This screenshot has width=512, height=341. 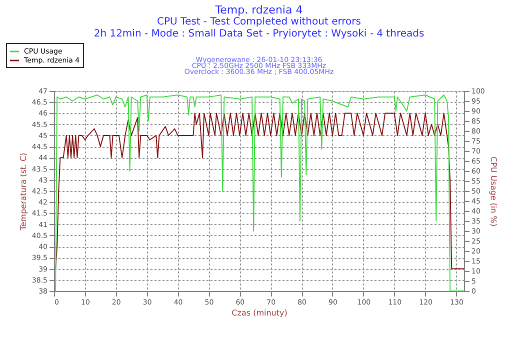 I want to click on y2-axis-title: CPU Usage (in %), so click(x=493, y=191).